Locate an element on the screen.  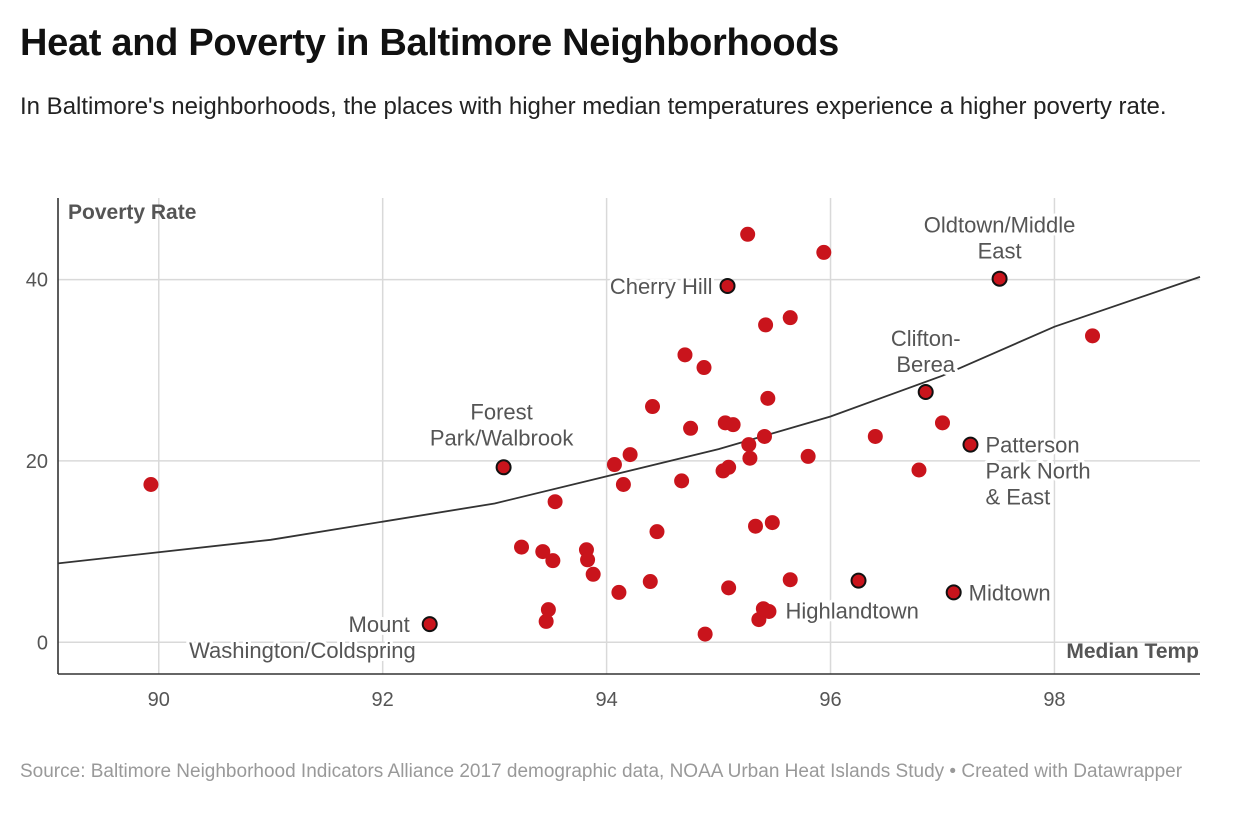
point-label: Highlandtown is located at coordinates (852, 611).